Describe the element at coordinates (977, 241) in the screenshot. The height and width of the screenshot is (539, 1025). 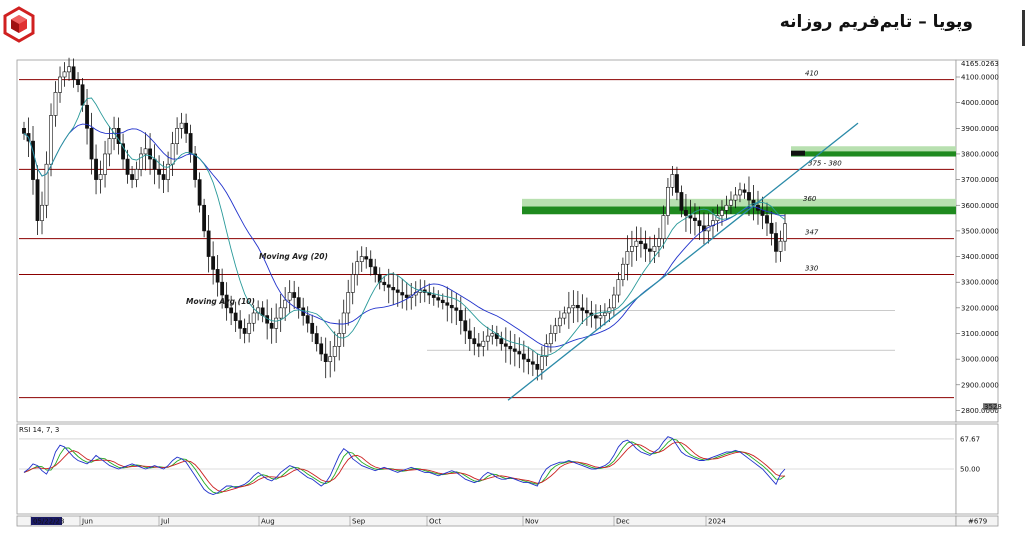
I see `price-axis-pane` at that location.